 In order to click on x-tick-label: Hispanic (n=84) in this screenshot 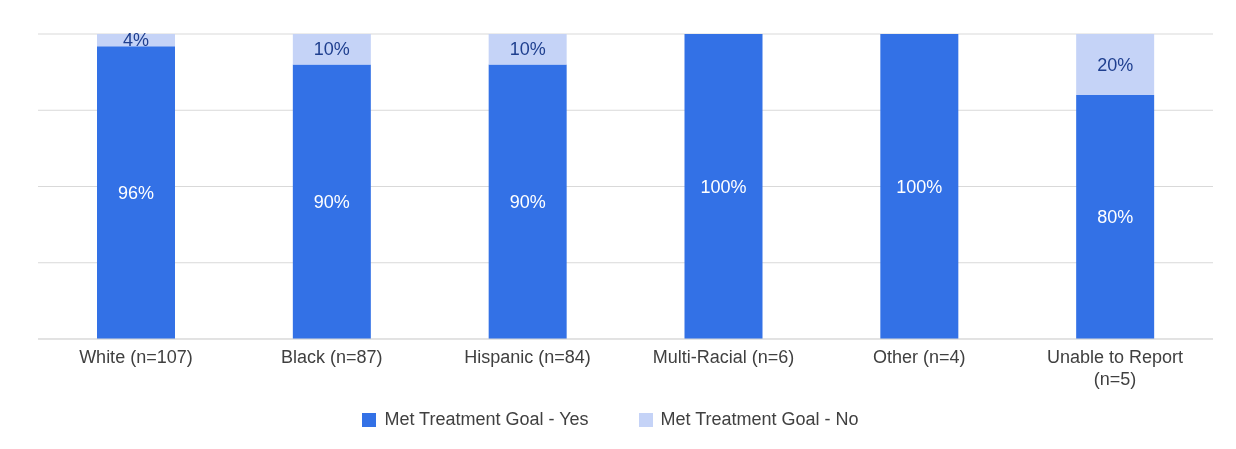, I will do `click(527, 357)`.